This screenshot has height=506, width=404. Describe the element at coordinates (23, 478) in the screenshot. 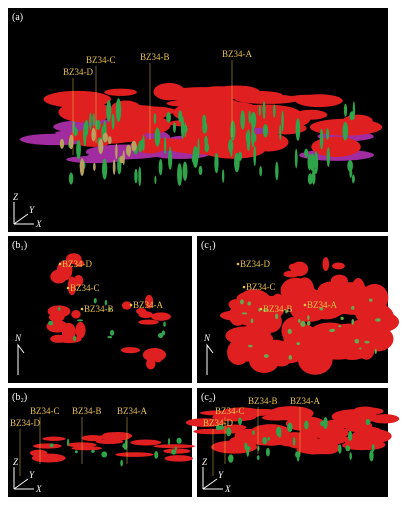

I see `axes-icon` at that location.